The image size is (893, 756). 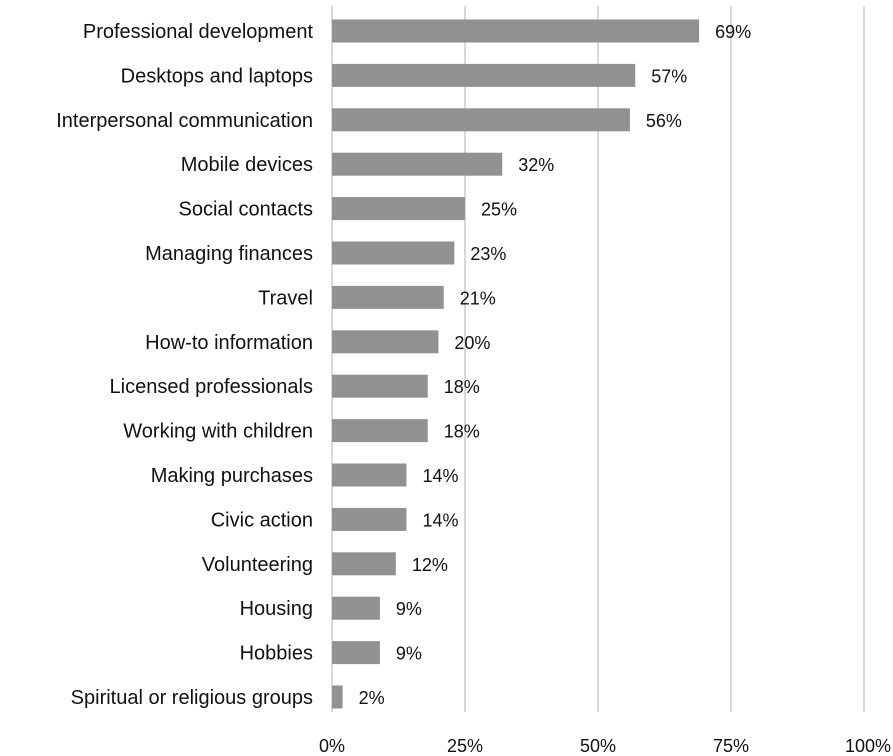 What do you see at coordinates (472, 343) in the screenshot?
I see `value-label: 20%` at bounding box center [472, 343].